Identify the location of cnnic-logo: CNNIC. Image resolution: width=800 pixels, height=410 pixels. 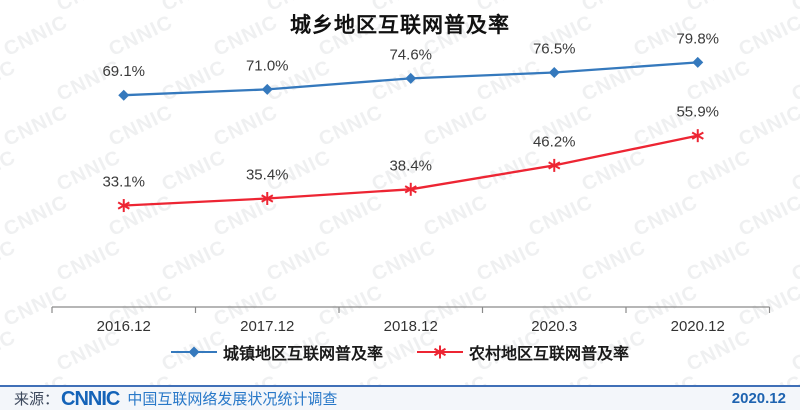
(90, 398).